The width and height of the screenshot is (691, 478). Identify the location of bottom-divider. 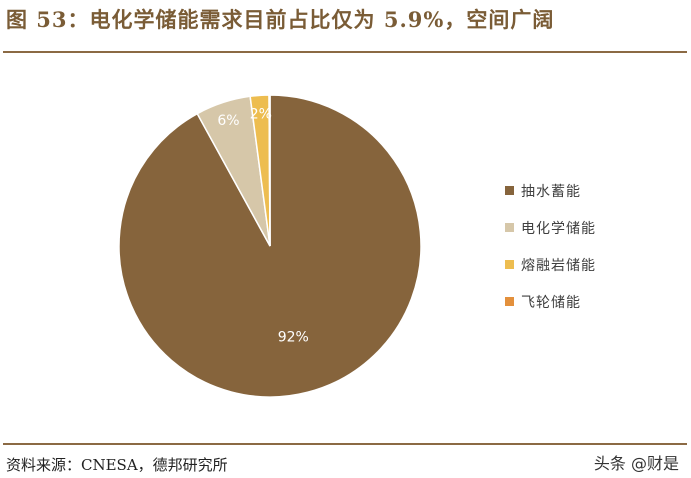
(345, 444).